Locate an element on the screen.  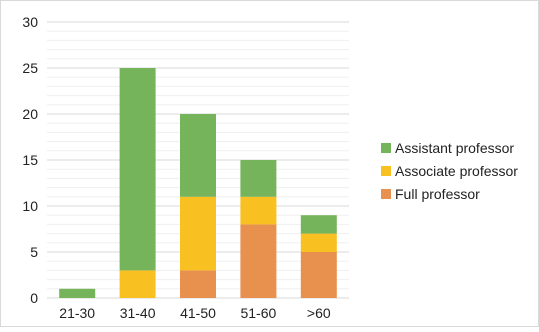
y-tick-label: 30 is located at coordinates (30, 22).